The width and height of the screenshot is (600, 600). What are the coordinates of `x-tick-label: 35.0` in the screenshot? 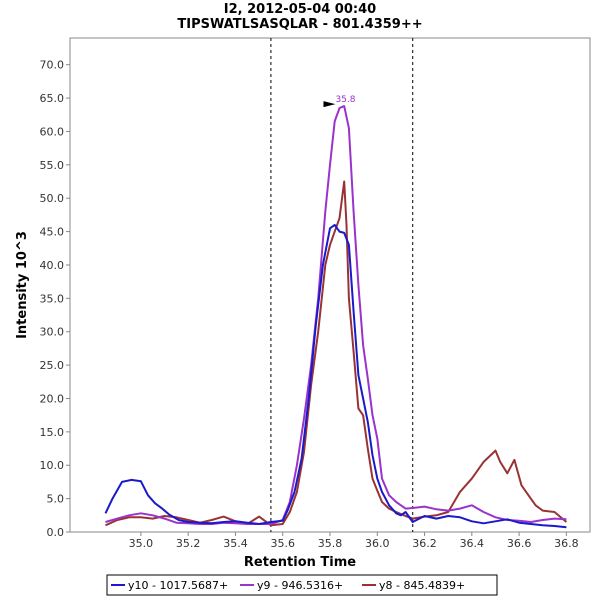 It's located at (141, 543).